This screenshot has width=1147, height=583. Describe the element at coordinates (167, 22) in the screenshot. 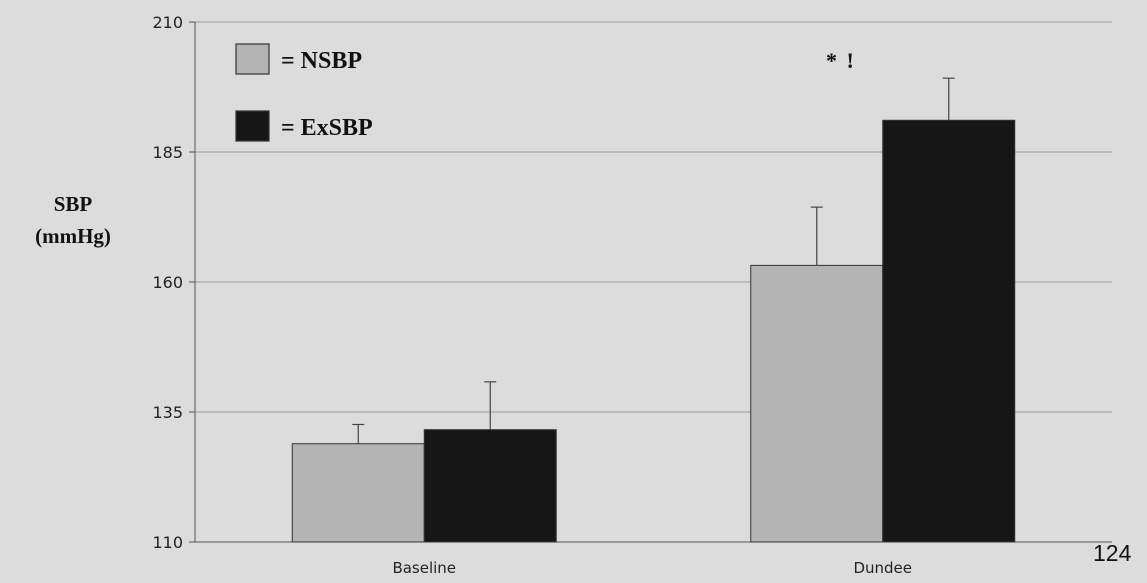

I see `y-tick-label: 210` at that location.